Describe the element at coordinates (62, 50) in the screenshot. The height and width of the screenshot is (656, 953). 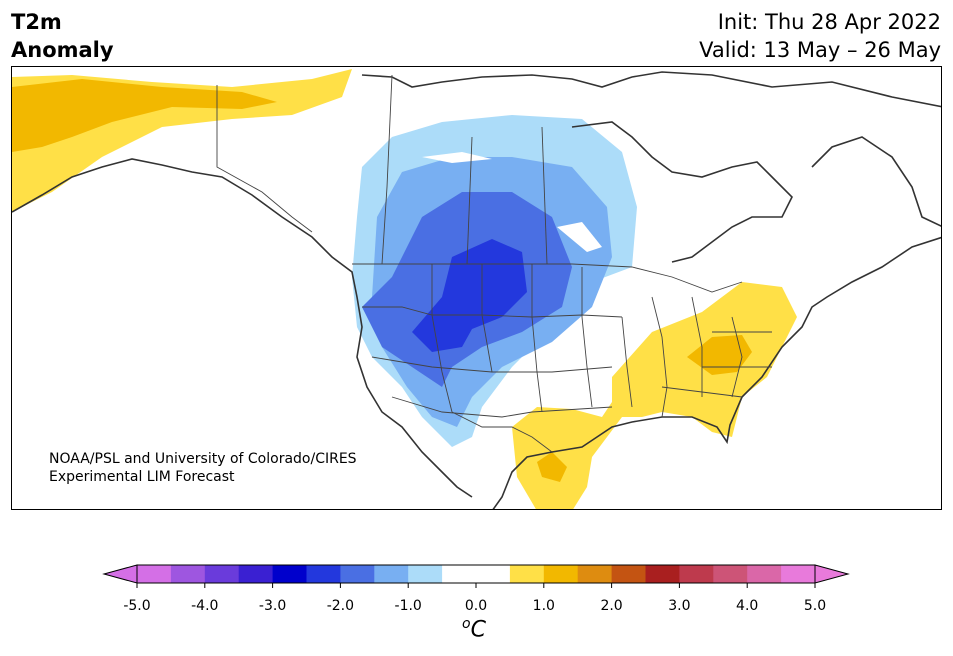
I see `title-line-2: Anomaly` at that location.